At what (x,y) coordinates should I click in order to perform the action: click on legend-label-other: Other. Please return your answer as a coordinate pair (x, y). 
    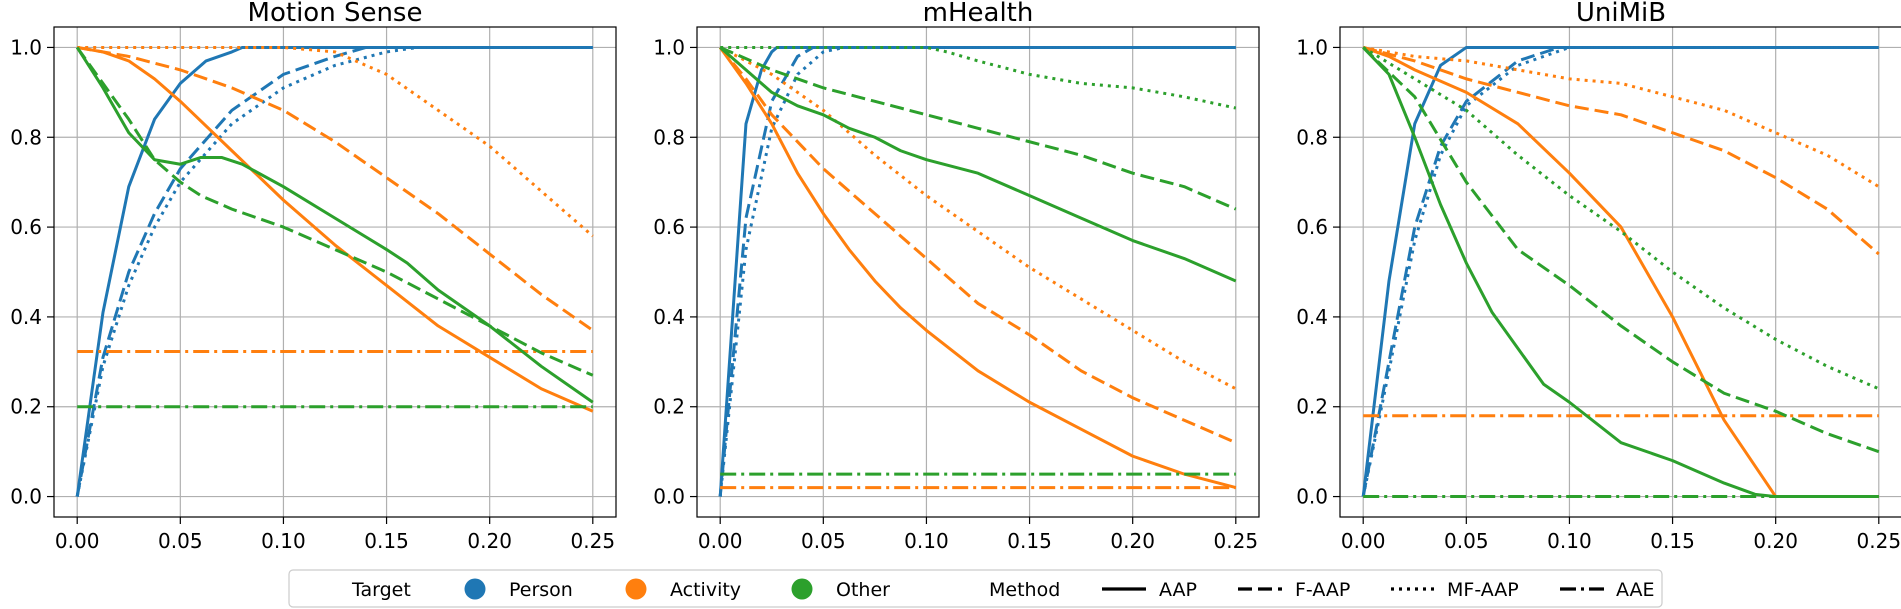
    Looking at the image, I should click on (863, 590).